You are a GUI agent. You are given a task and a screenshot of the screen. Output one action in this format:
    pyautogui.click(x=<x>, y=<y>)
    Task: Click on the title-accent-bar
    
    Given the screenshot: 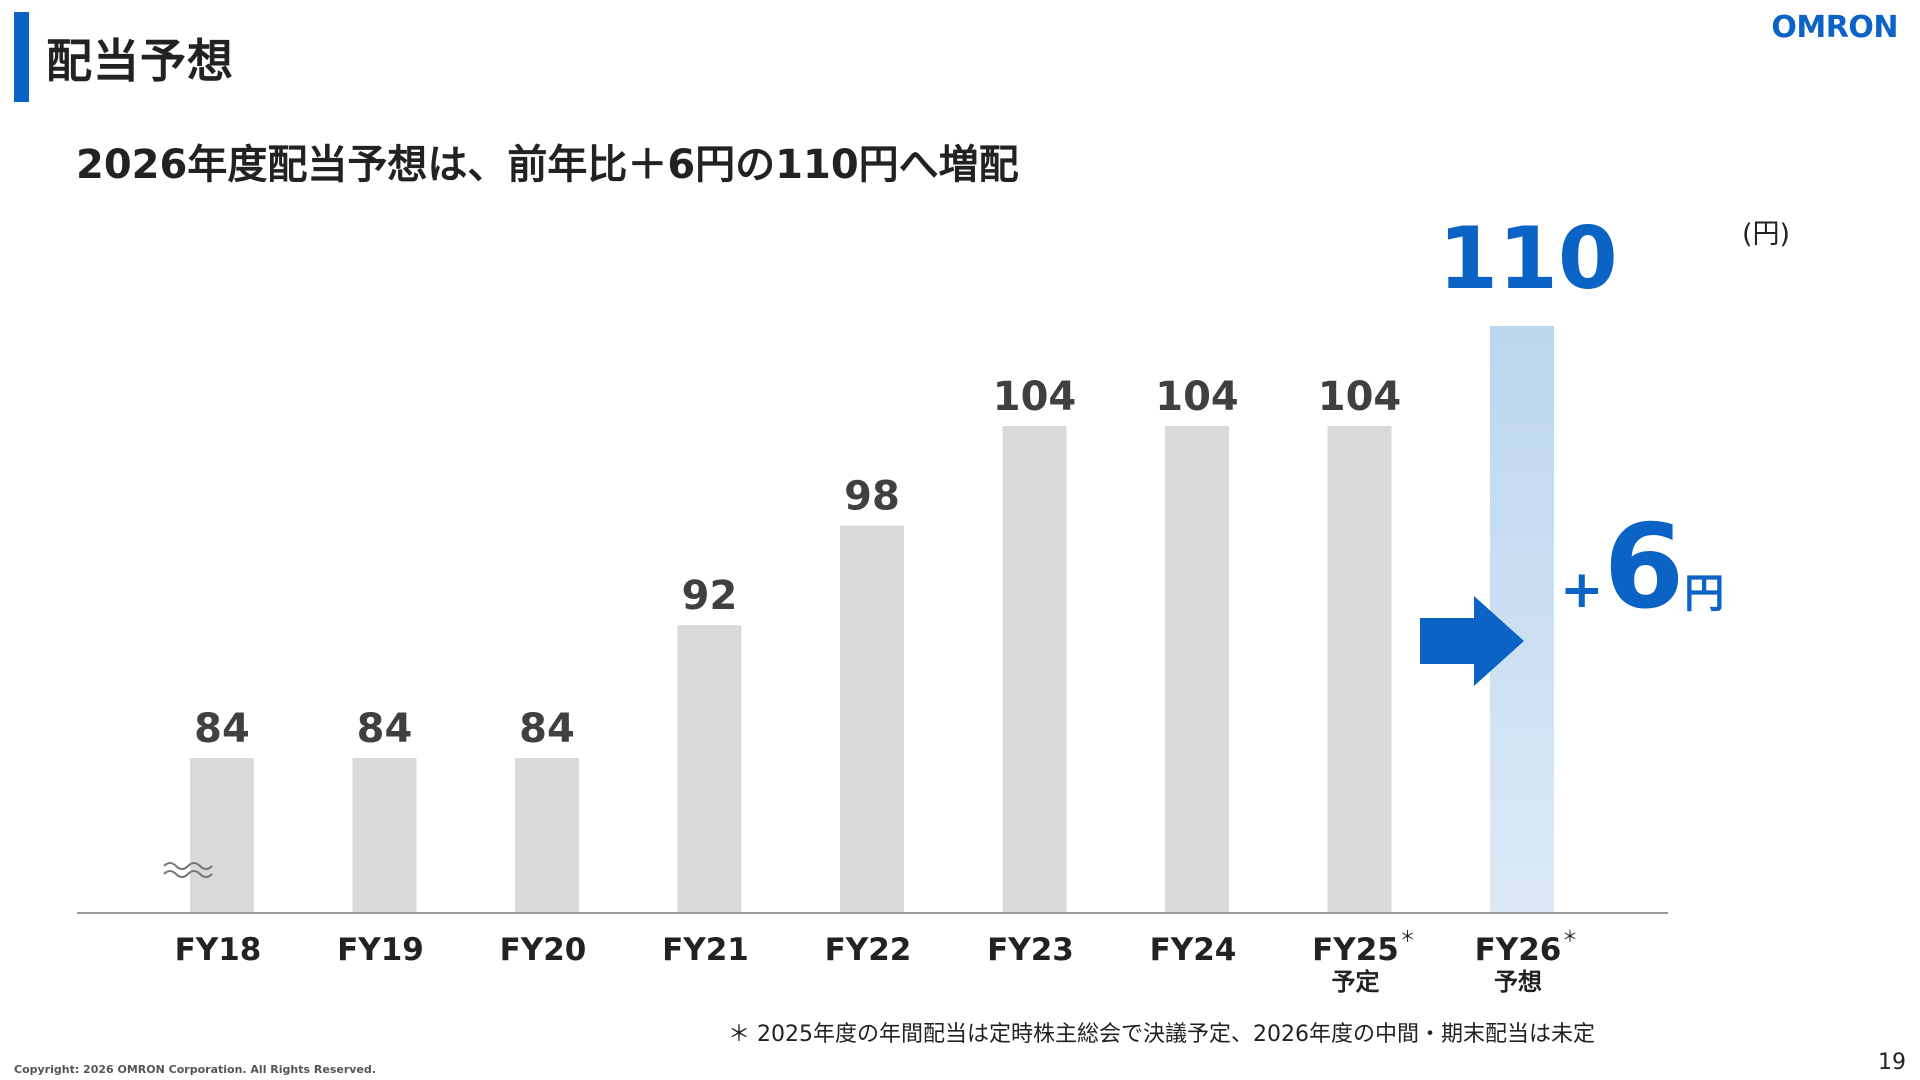 What is the action you would take?
    pyautogui.click(x=21, y=57)
    